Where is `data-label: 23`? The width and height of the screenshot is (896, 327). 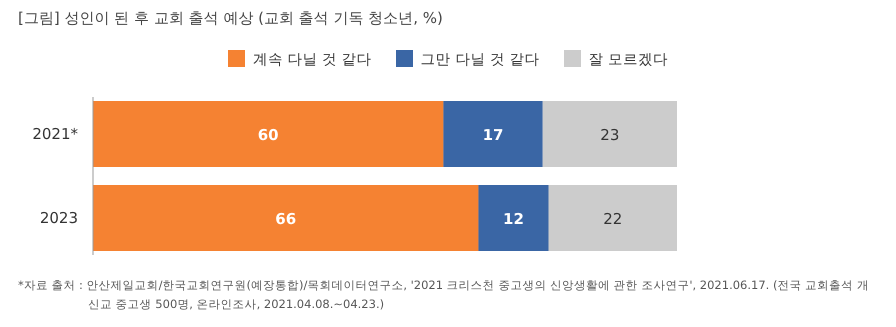 data-label: 23 is located at coordinates (610, 135).